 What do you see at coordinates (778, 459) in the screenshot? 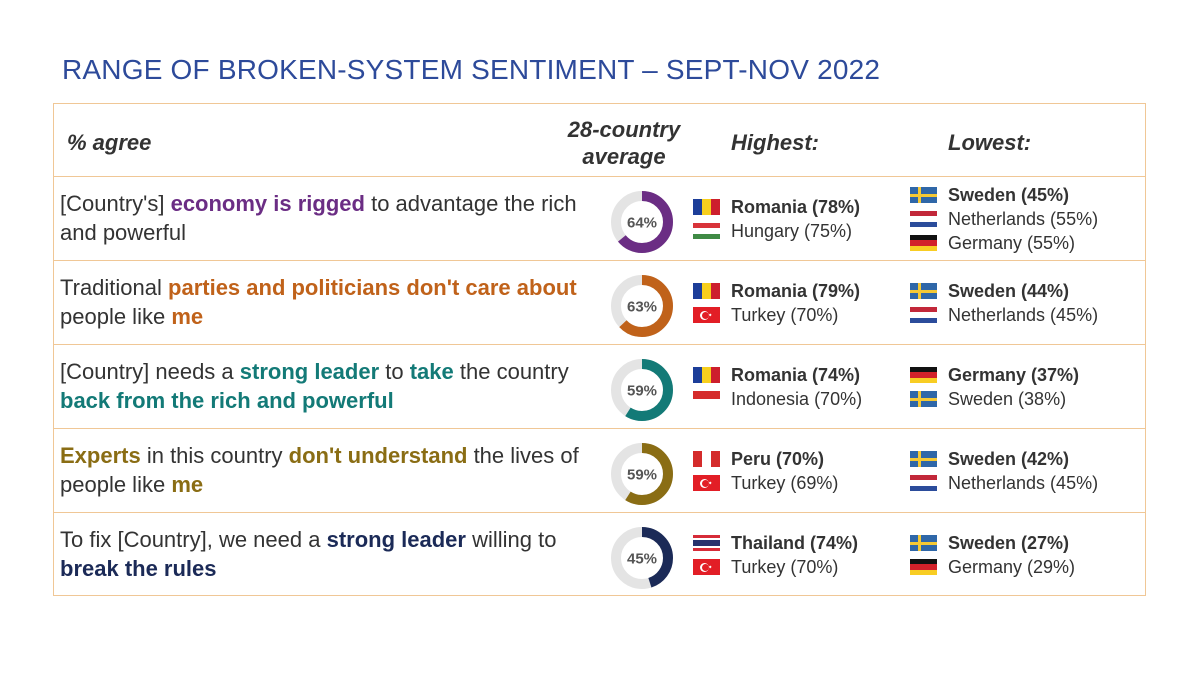
I see `country-name: Peru (70%)` at bounding box center [778, 459].